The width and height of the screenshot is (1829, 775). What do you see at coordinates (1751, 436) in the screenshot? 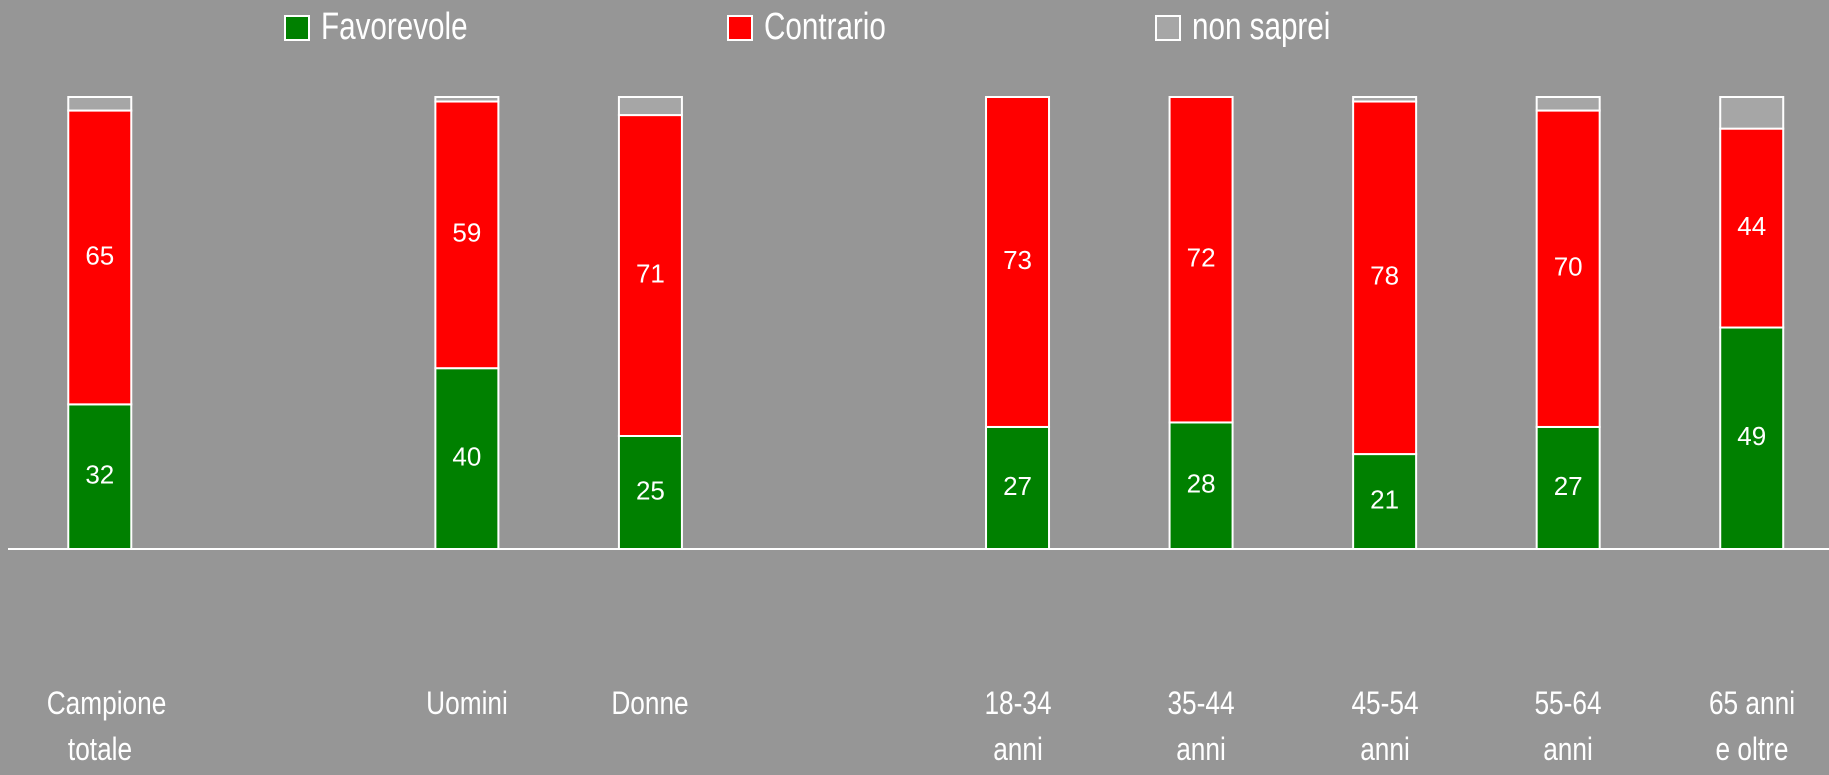
I see `data-label: 49` at bounding box center [1751, 436].